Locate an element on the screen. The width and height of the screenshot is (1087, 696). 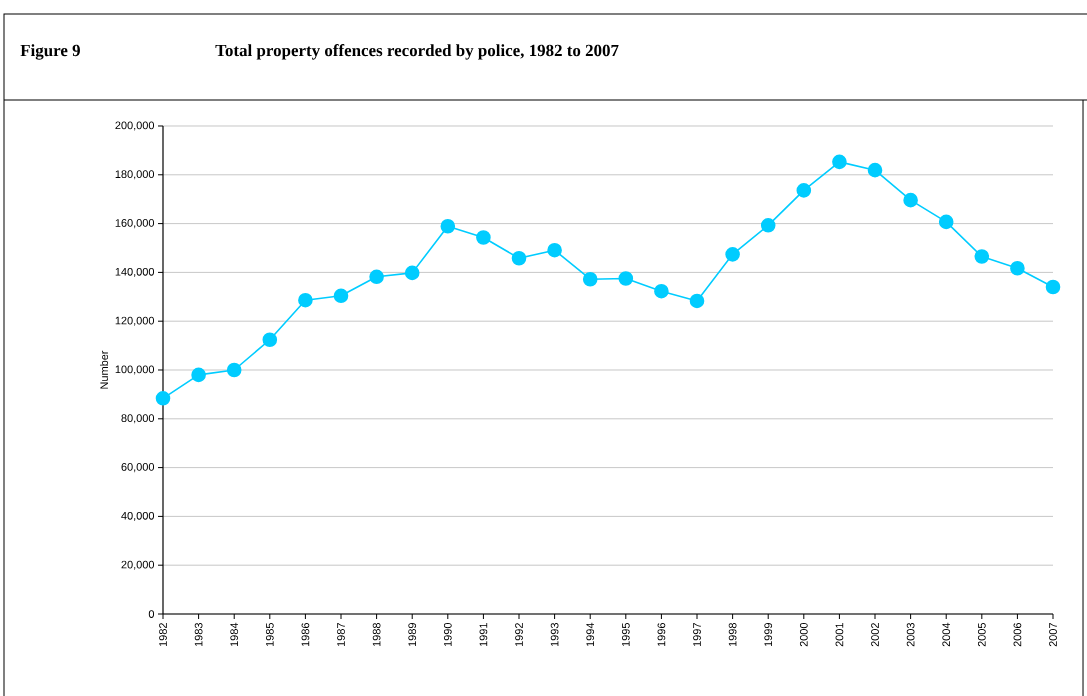
chart-subtitle: Total property offences recorded by police, 1982 to 2007 is located at coordinates (417, 52).